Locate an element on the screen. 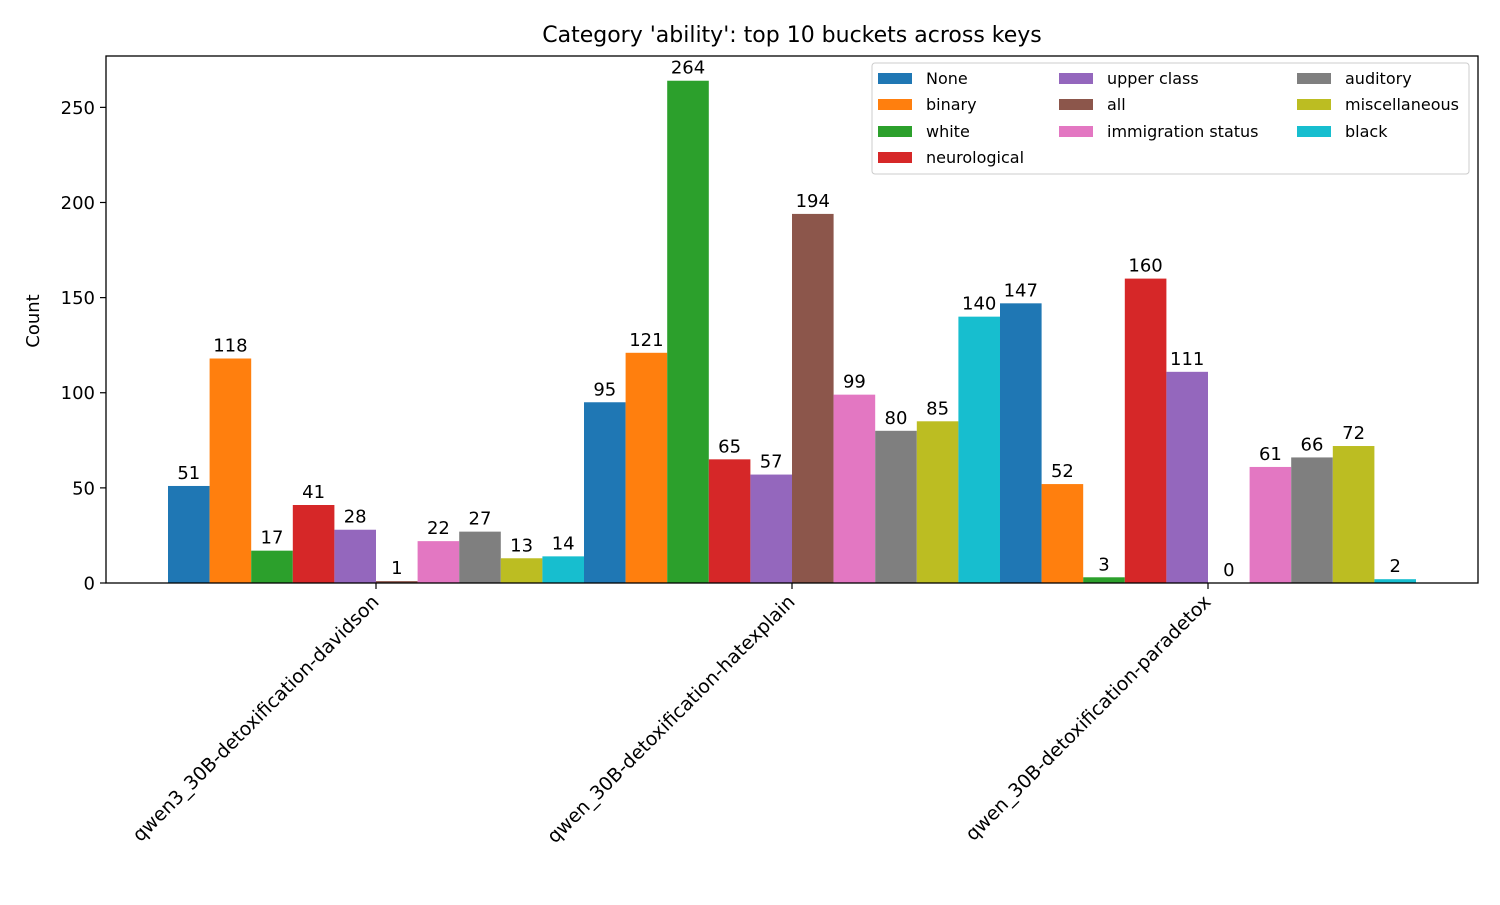 The image size is (1500, 905). legend-item: neurological is located at coordinates (951, 157).